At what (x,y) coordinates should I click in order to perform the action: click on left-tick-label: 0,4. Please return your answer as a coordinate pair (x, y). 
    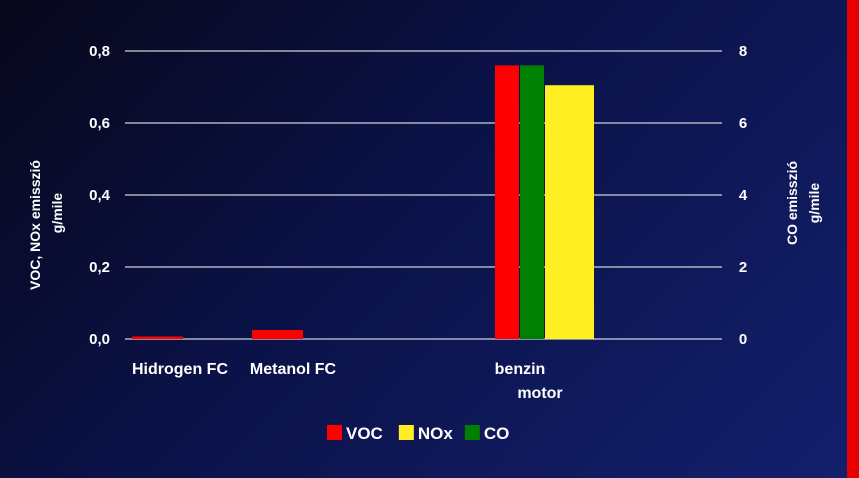
    Looking at the image, I should click on (100, 195).